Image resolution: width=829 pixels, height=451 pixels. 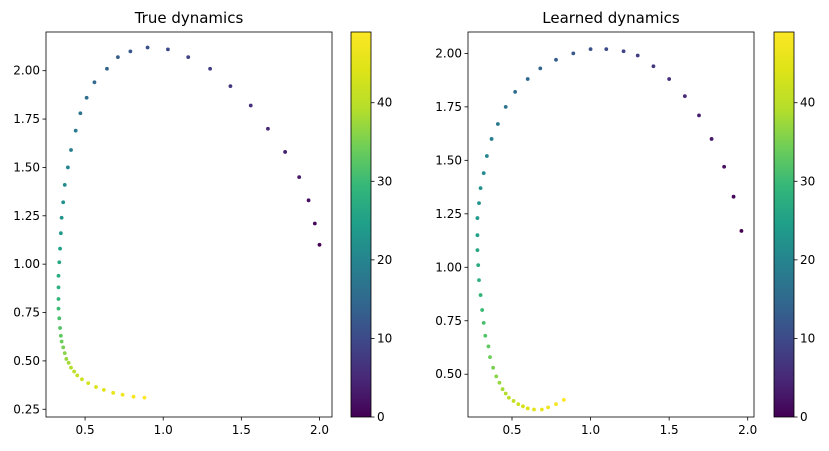 What do you see at coordinates (784, 224) in the screenshot?
I see `colorbar-gradient` at bounding box center [784, 224].